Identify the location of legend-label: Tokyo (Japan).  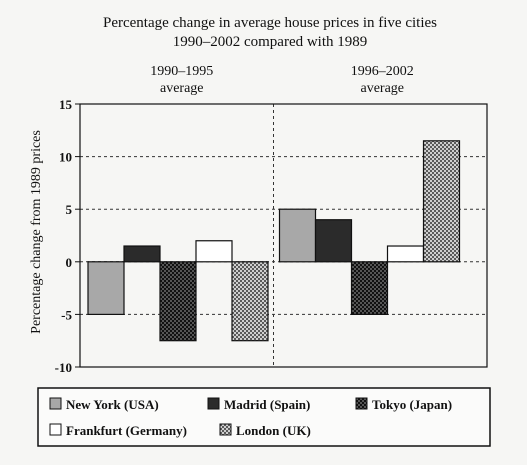
(412, 404).